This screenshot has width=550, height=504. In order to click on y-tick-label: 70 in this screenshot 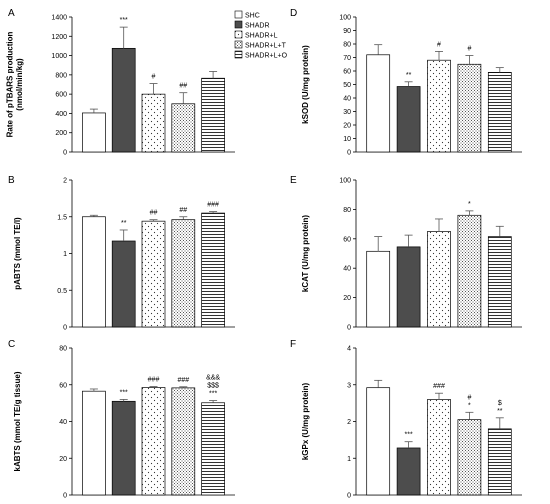, I will do `click(347, 58)`.